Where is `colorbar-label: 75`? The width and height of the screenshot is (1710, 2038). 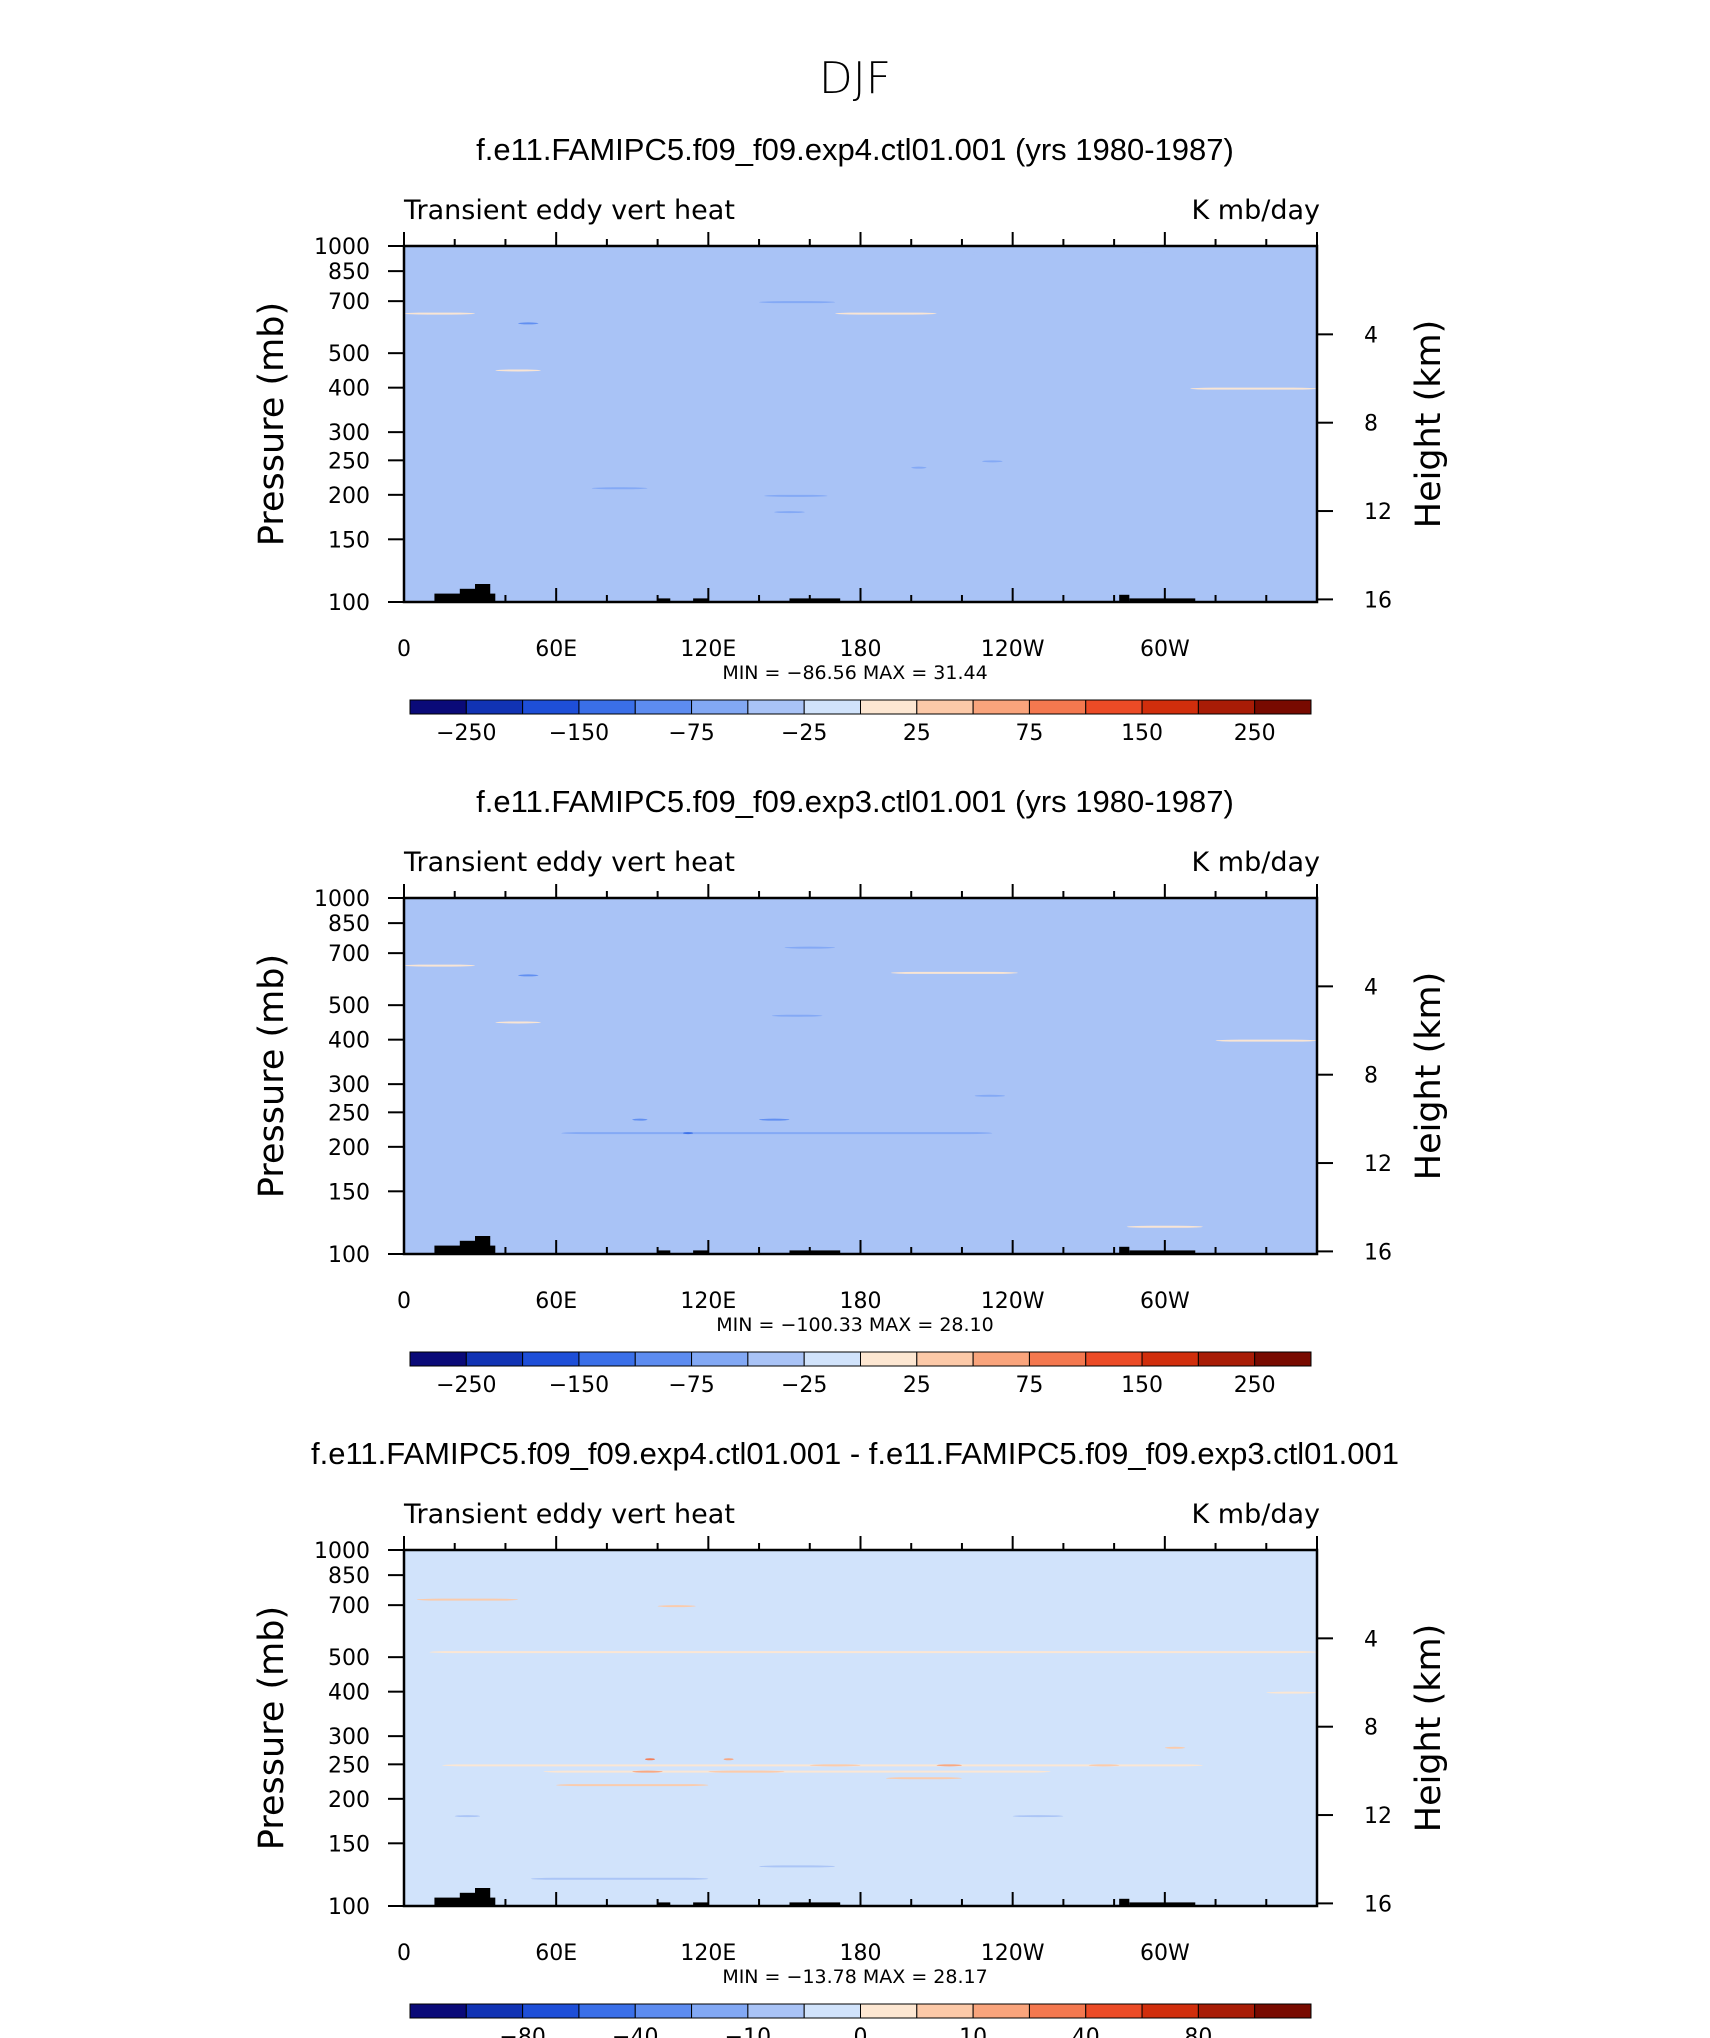 colorbar-label: 75 is located at coordinates (1029, 733).